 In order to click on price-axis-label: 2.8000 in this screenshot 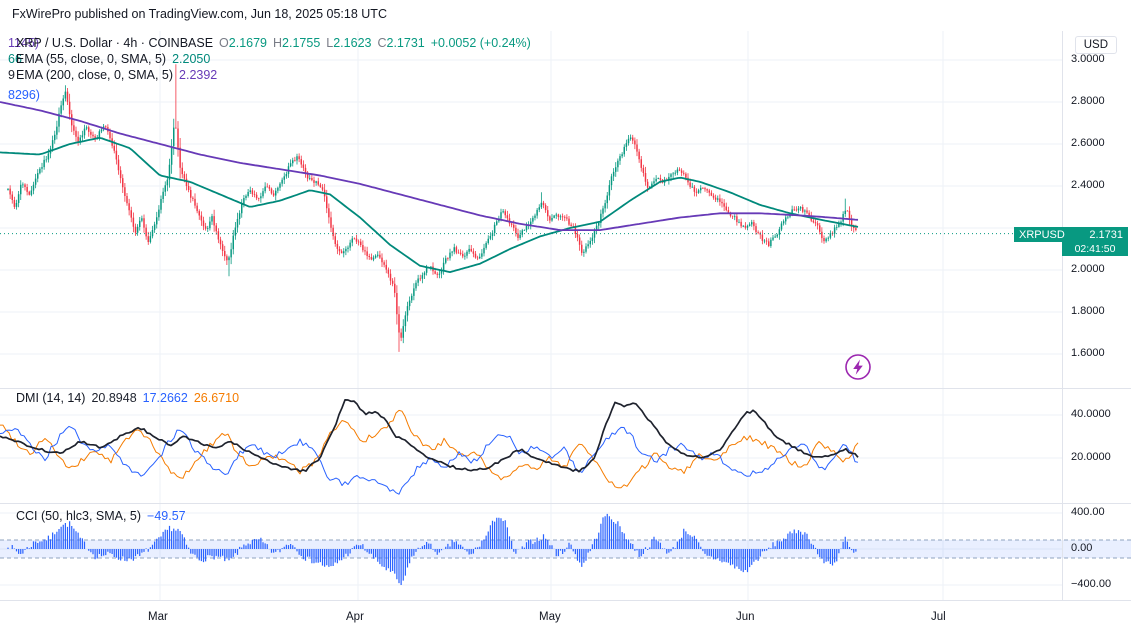, I will do `click(1088, 101)`.